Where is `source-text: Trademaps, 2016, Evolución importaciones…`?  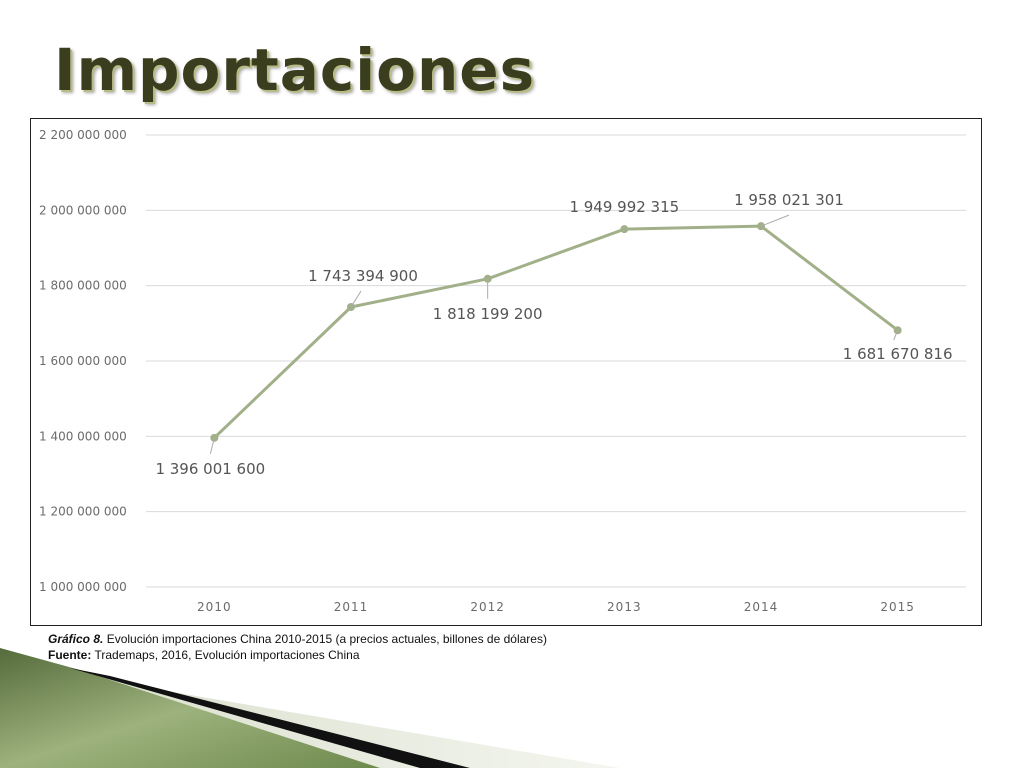 source-text: Trademaps, 2016, Evolución importaciones… is located at coordinates (225, 655).